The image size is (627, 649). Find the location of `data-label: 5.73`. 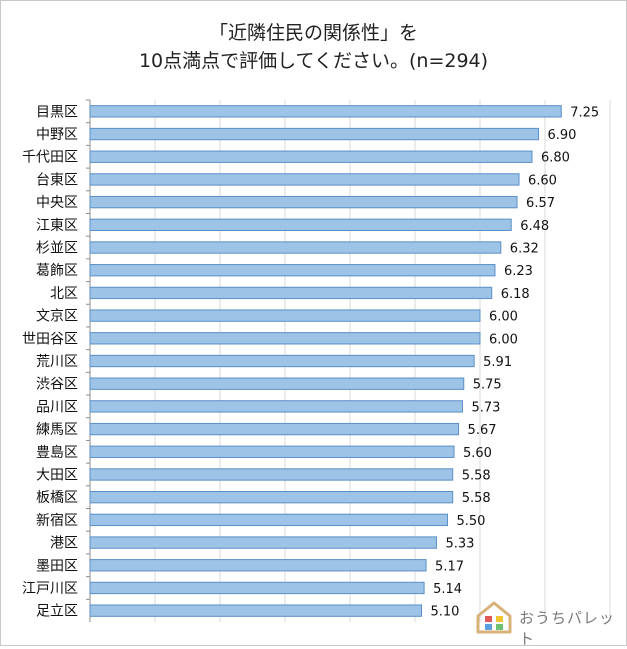

data-label: 5.73 is located at coordinates (485, 407).